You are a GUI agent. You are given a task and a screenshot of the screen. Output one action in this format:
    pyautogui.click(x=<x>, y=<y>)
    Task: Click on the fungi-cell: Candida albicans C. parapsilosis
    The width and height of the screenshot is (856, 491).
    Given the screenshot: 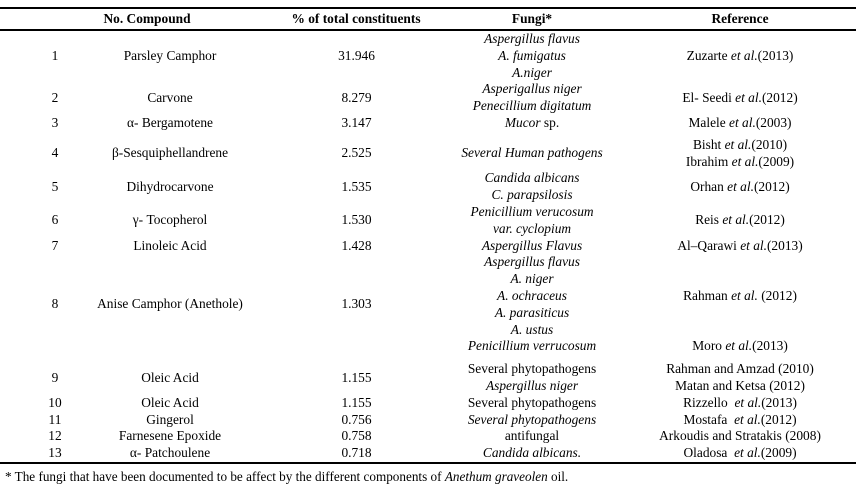 What is the action you would take?
    pyautogui.click(x=532, y=187)
    